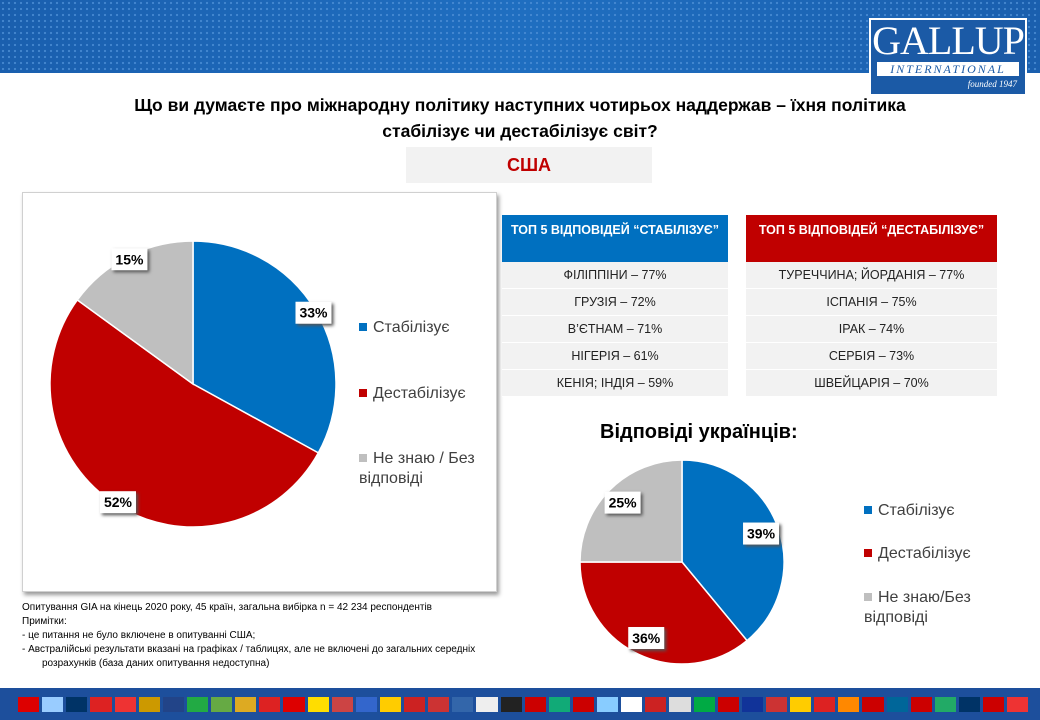  Describe the element at coordinates (529, 165) in the screenshot. I see `country-label: США` at that location.